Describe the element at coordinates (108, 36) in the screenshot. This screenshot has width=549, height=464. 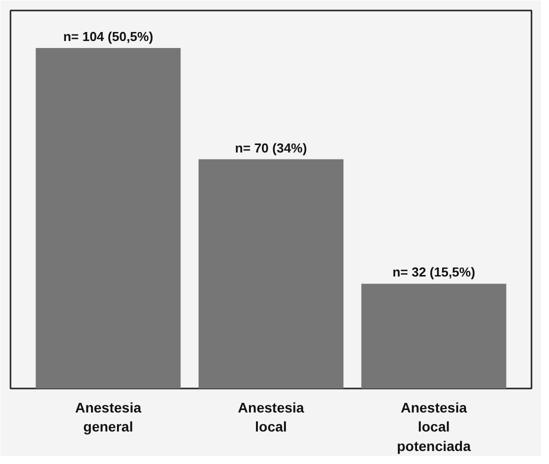
I see `data-label: n= 104 (50,5%)` at that location.